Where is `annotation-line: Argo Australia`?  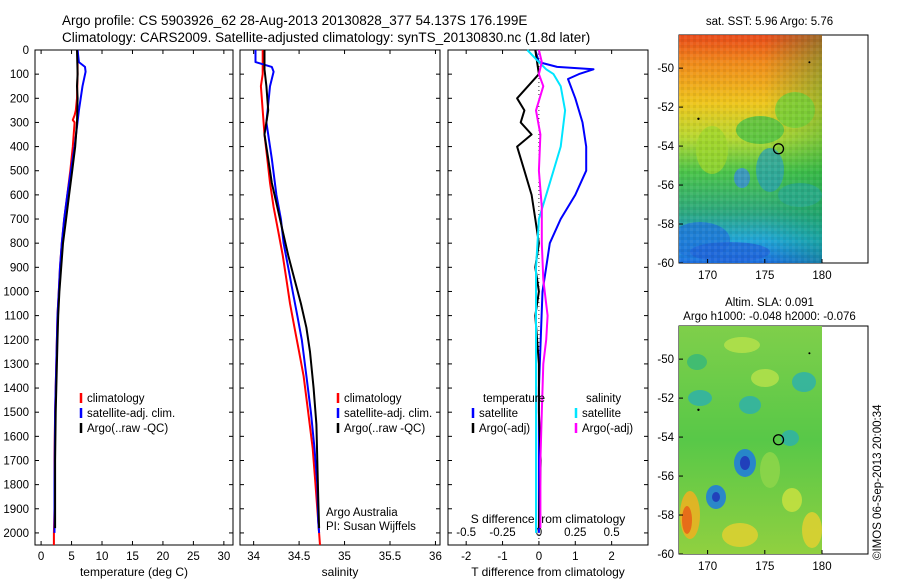 annotation-line: Argo Australia is located at coordinates (362, 513).